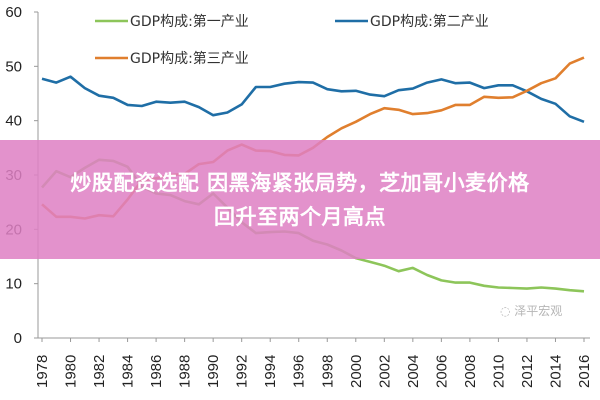 This screenshot has width=600, height=400. What do you see at coordinates (13, 12) in the screenshot?
I see `y-tick-label: 60` at bounding box center [13, 12].